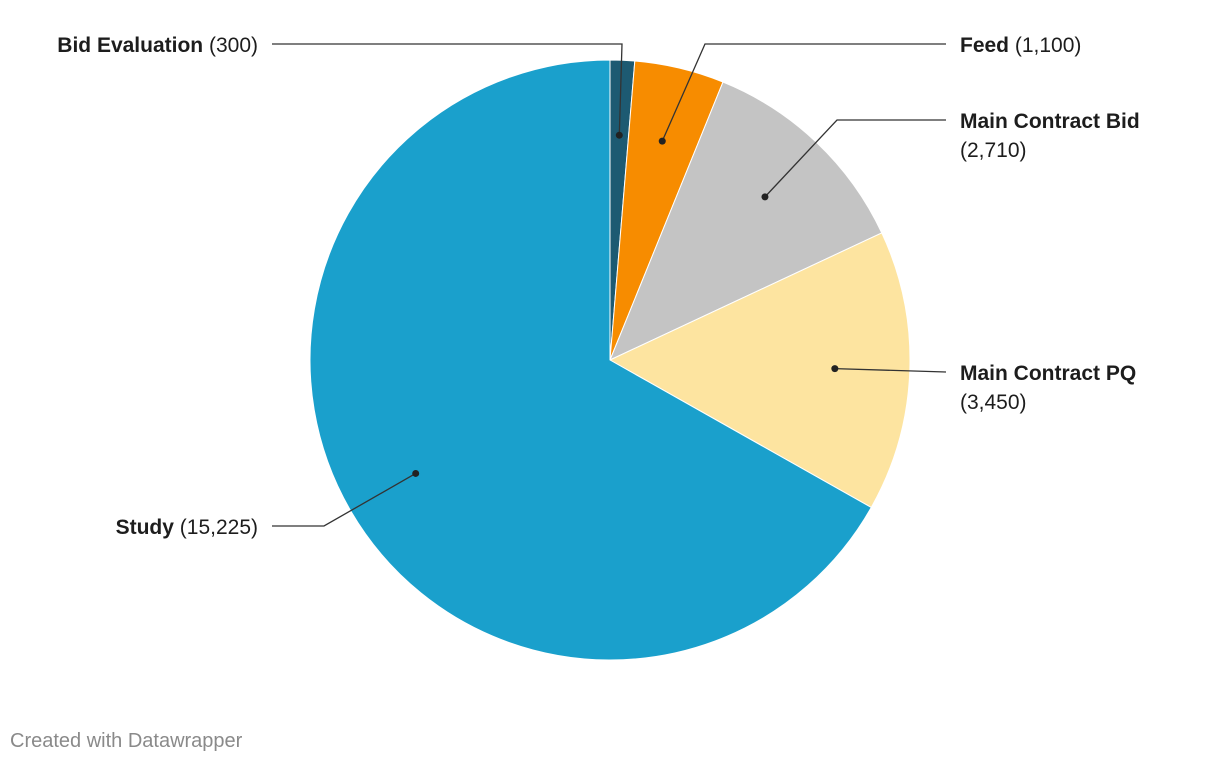  I want to click on credit-text: Created with Datawrapper, so click(126, 741).